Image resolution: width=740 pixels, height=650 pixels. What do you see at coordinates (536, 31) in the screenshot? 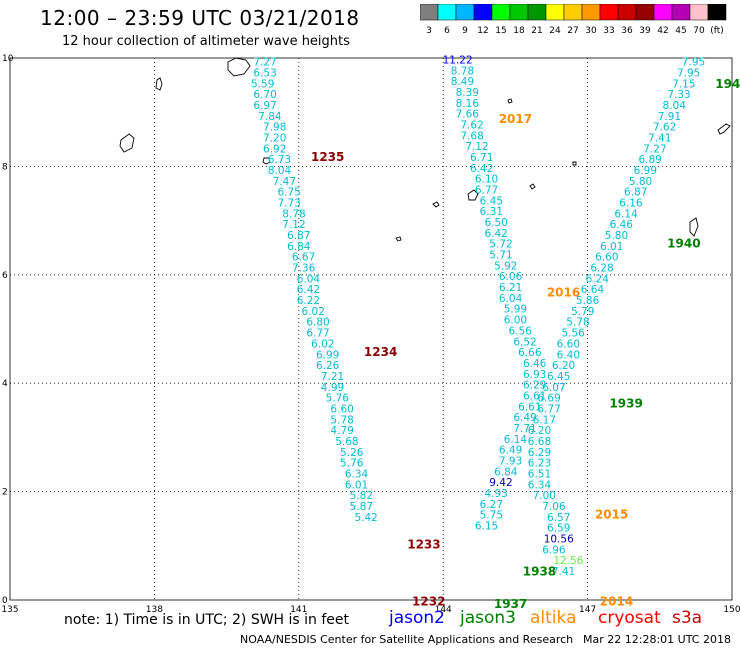
I see `colorbar-label: 21` at bounding box center [536, 31].